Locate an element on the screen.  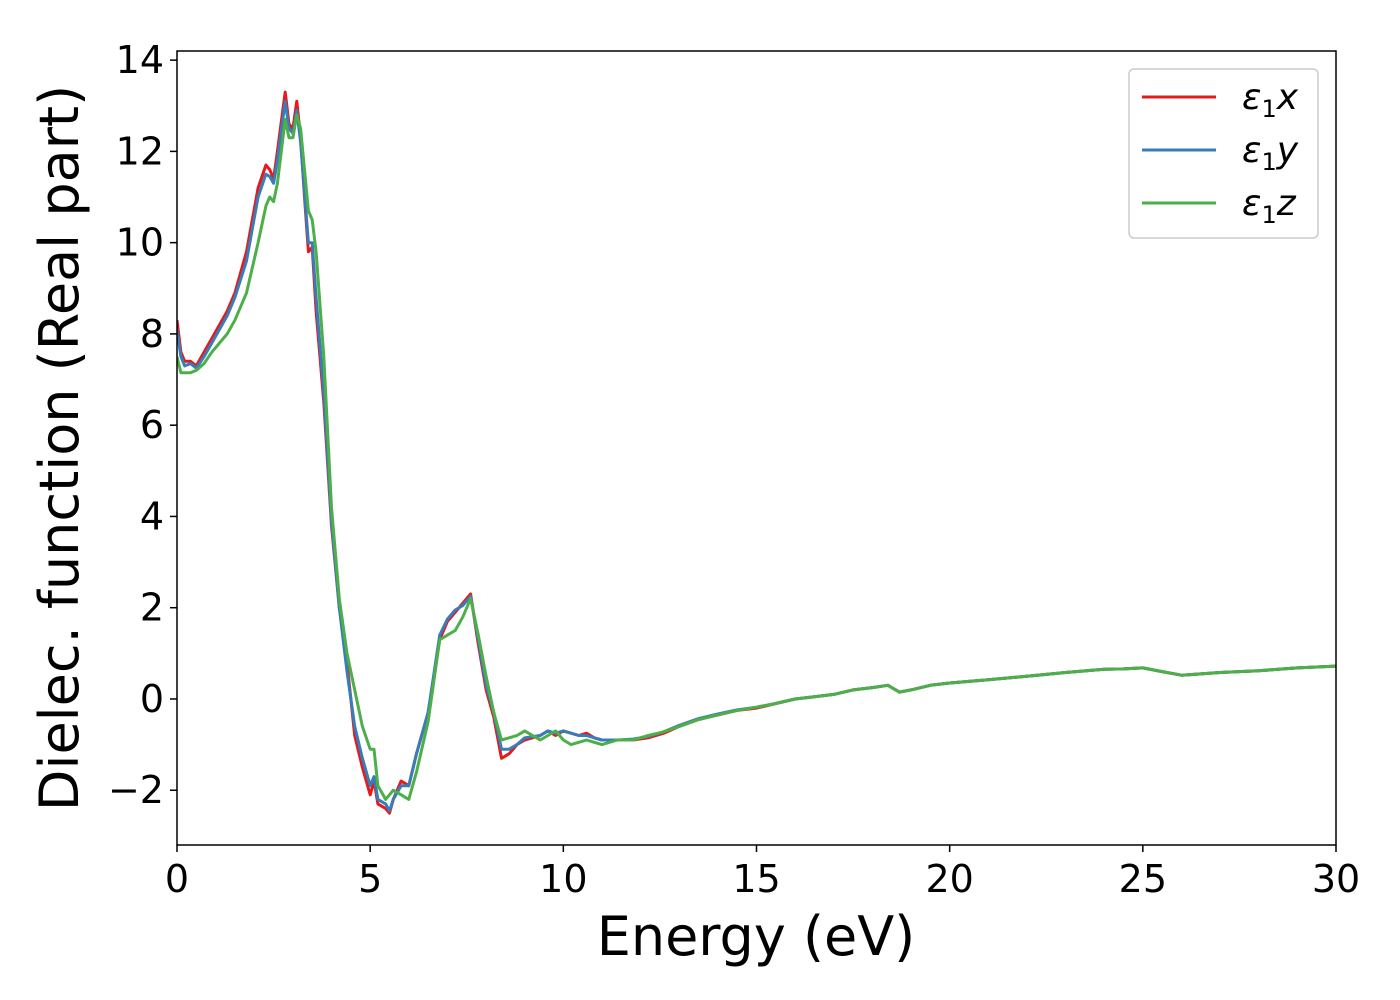
y-tick-label: 2 is located at coordinates (152, 608).